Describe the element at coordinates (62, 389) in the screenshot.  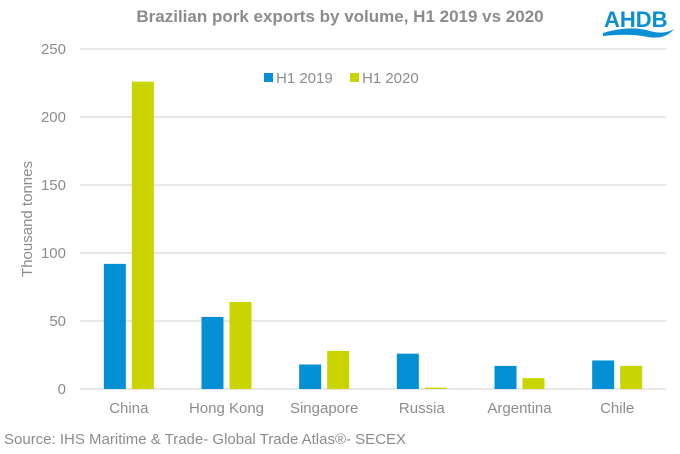
I see `y-tick-label: 0` at that location.